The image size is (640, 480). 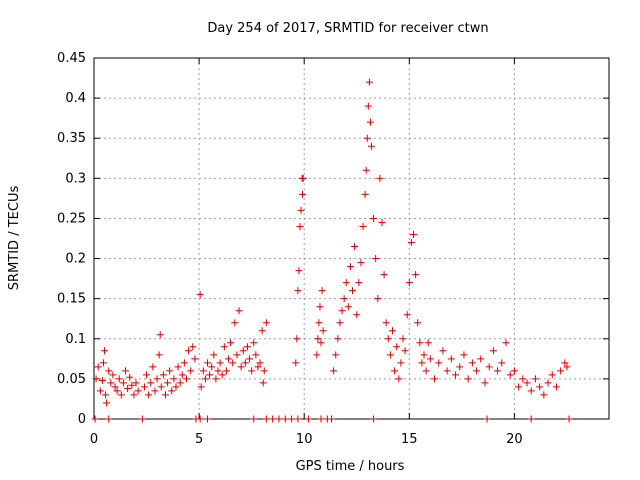 What do you see at coordinates (75, 339) in the screenshot?
I see `y-tick-label: 0.1` at bounding box center [75, 339].